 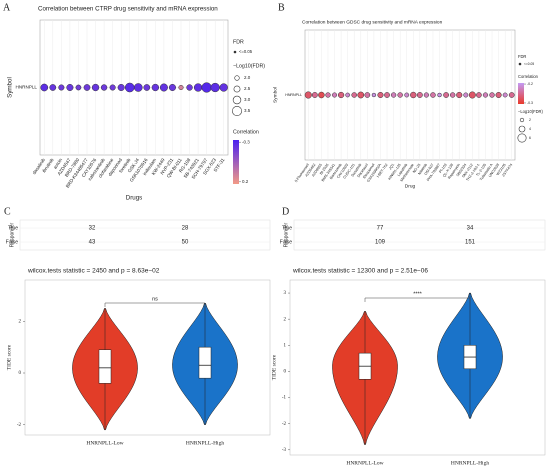 What do you see at coordinates (470, 243) in the screenshot?
I see `table-cell: 151` at bounding box center [470, 243].